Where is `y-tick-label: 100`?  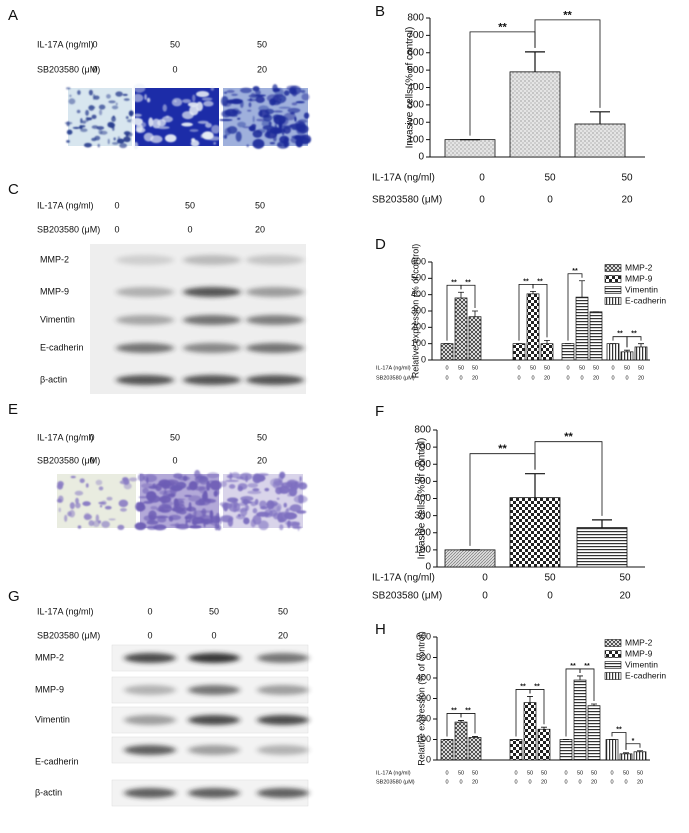 y-tick-label: 100 is located at coordinates (418, 343).